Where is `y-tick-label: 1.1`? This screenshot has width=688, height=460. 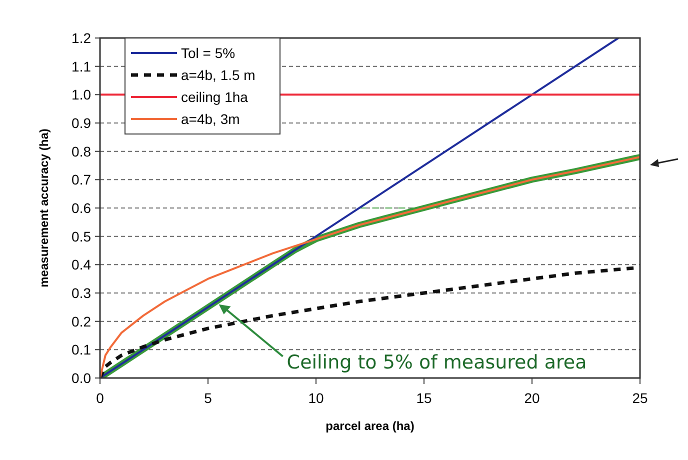 y-tick-label: 1.1 is located at coordinates (82, 66).